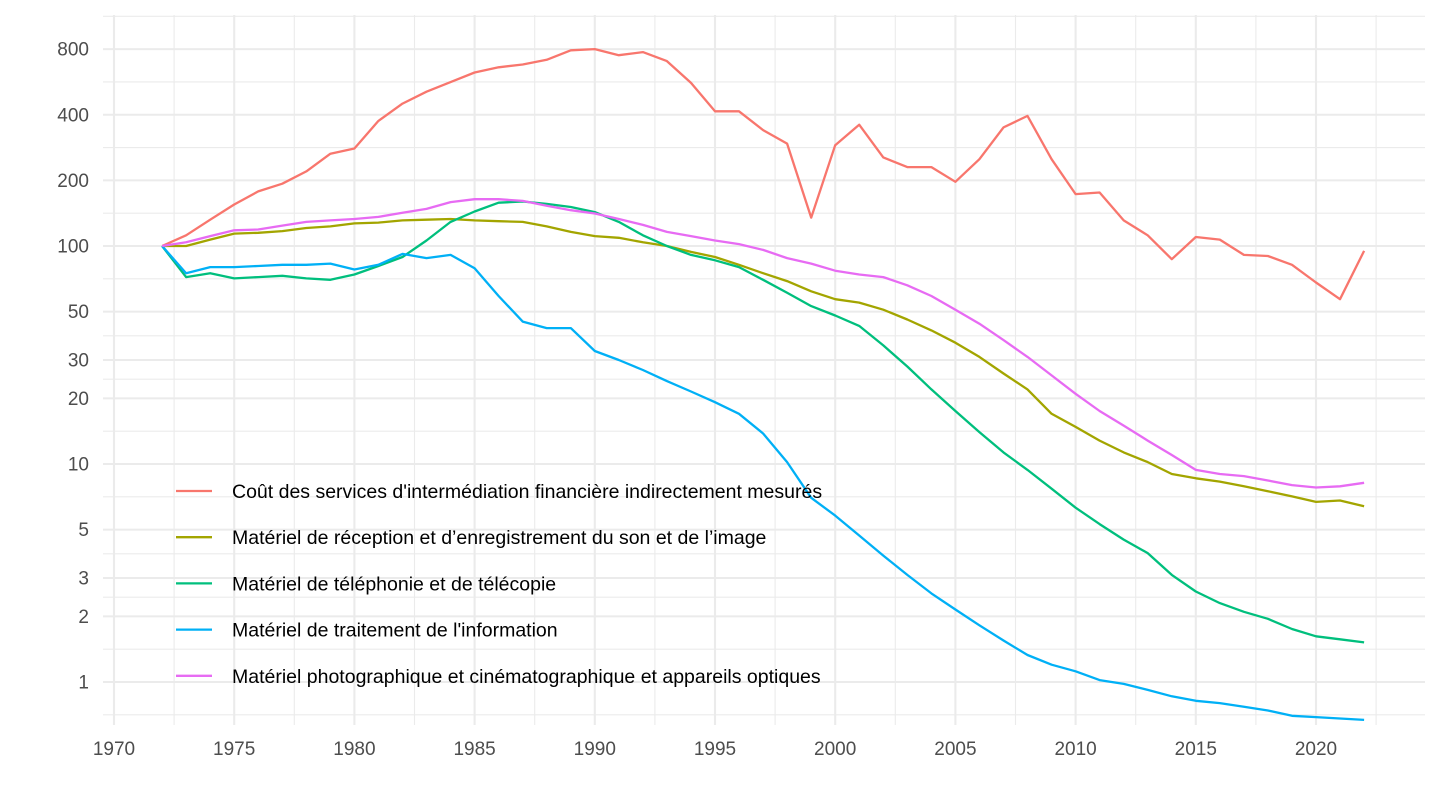 The image size is (1440, 810). I want to click on x-tick-label: 2015, so click(1196, 749).